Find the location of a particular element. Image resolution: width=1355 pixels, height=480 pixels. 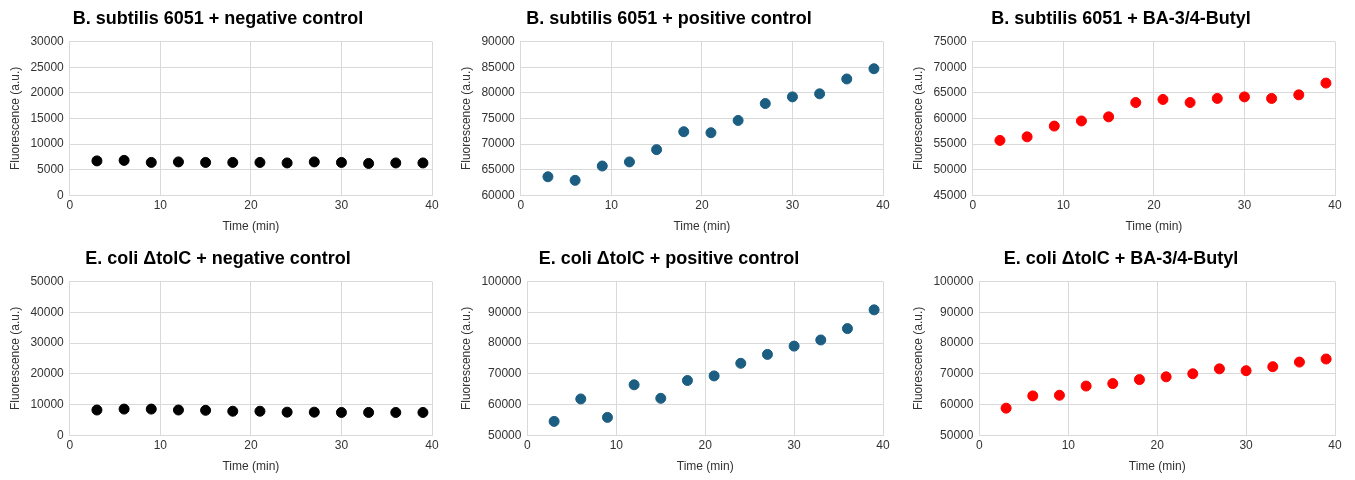

y-tick-label: 15000 is located at coordinates (47, 117).